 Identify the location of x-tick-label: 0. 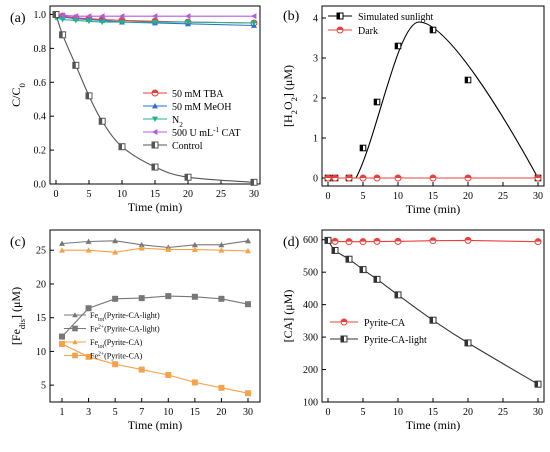
(56, 194).